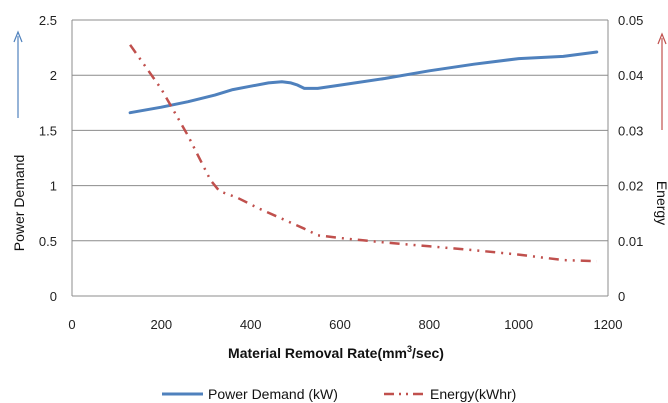 The height and width of the screenshot is (403, 668). I want to click on y2-tick-label: 0.03, so click(630, 130).